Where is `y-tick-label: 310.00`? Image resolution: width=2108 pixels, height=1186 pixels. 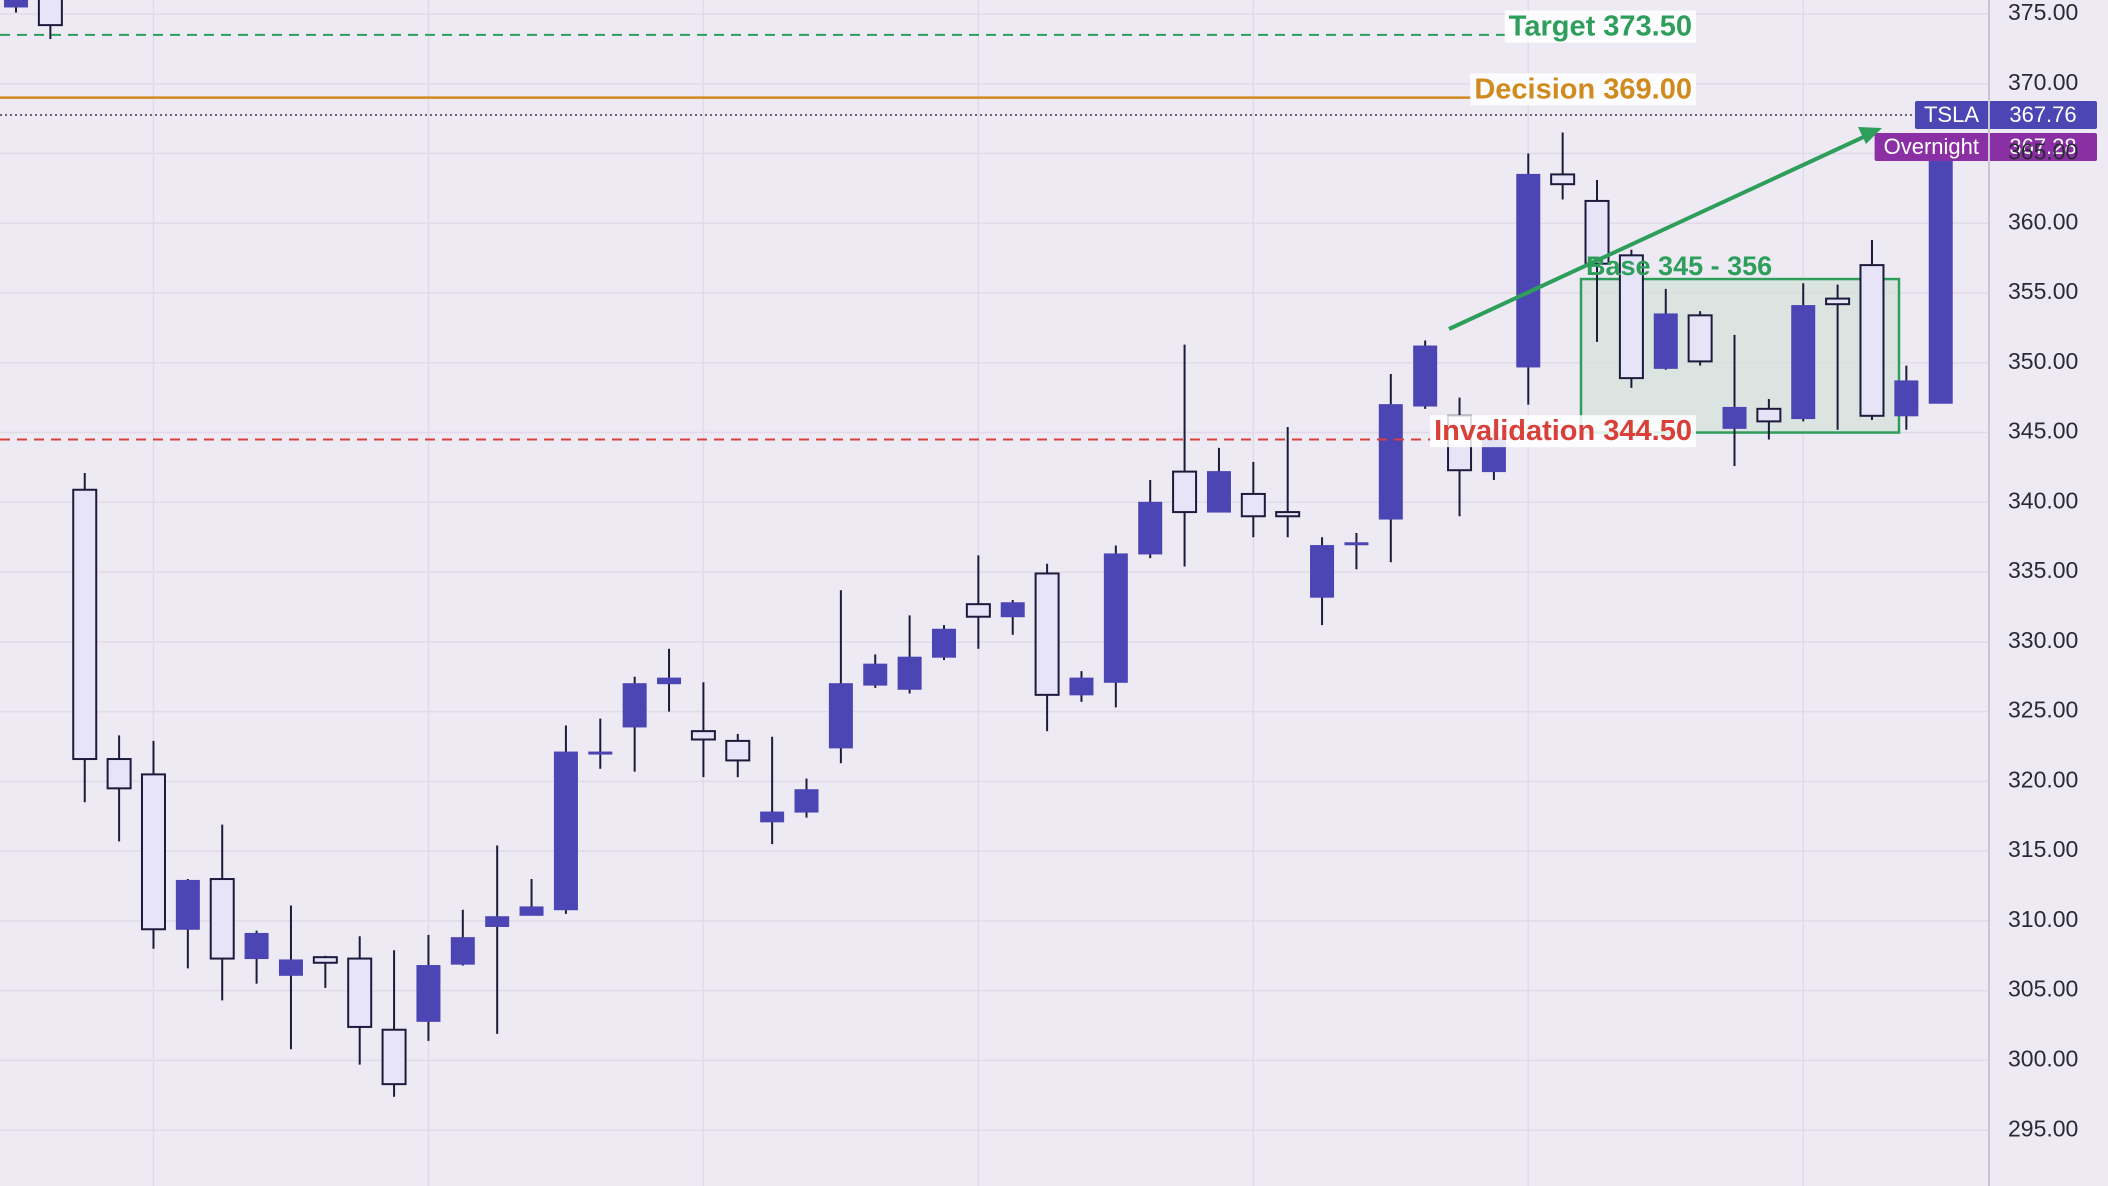 y-tick-label: 310.00 is located at coordinates (2043, 919).